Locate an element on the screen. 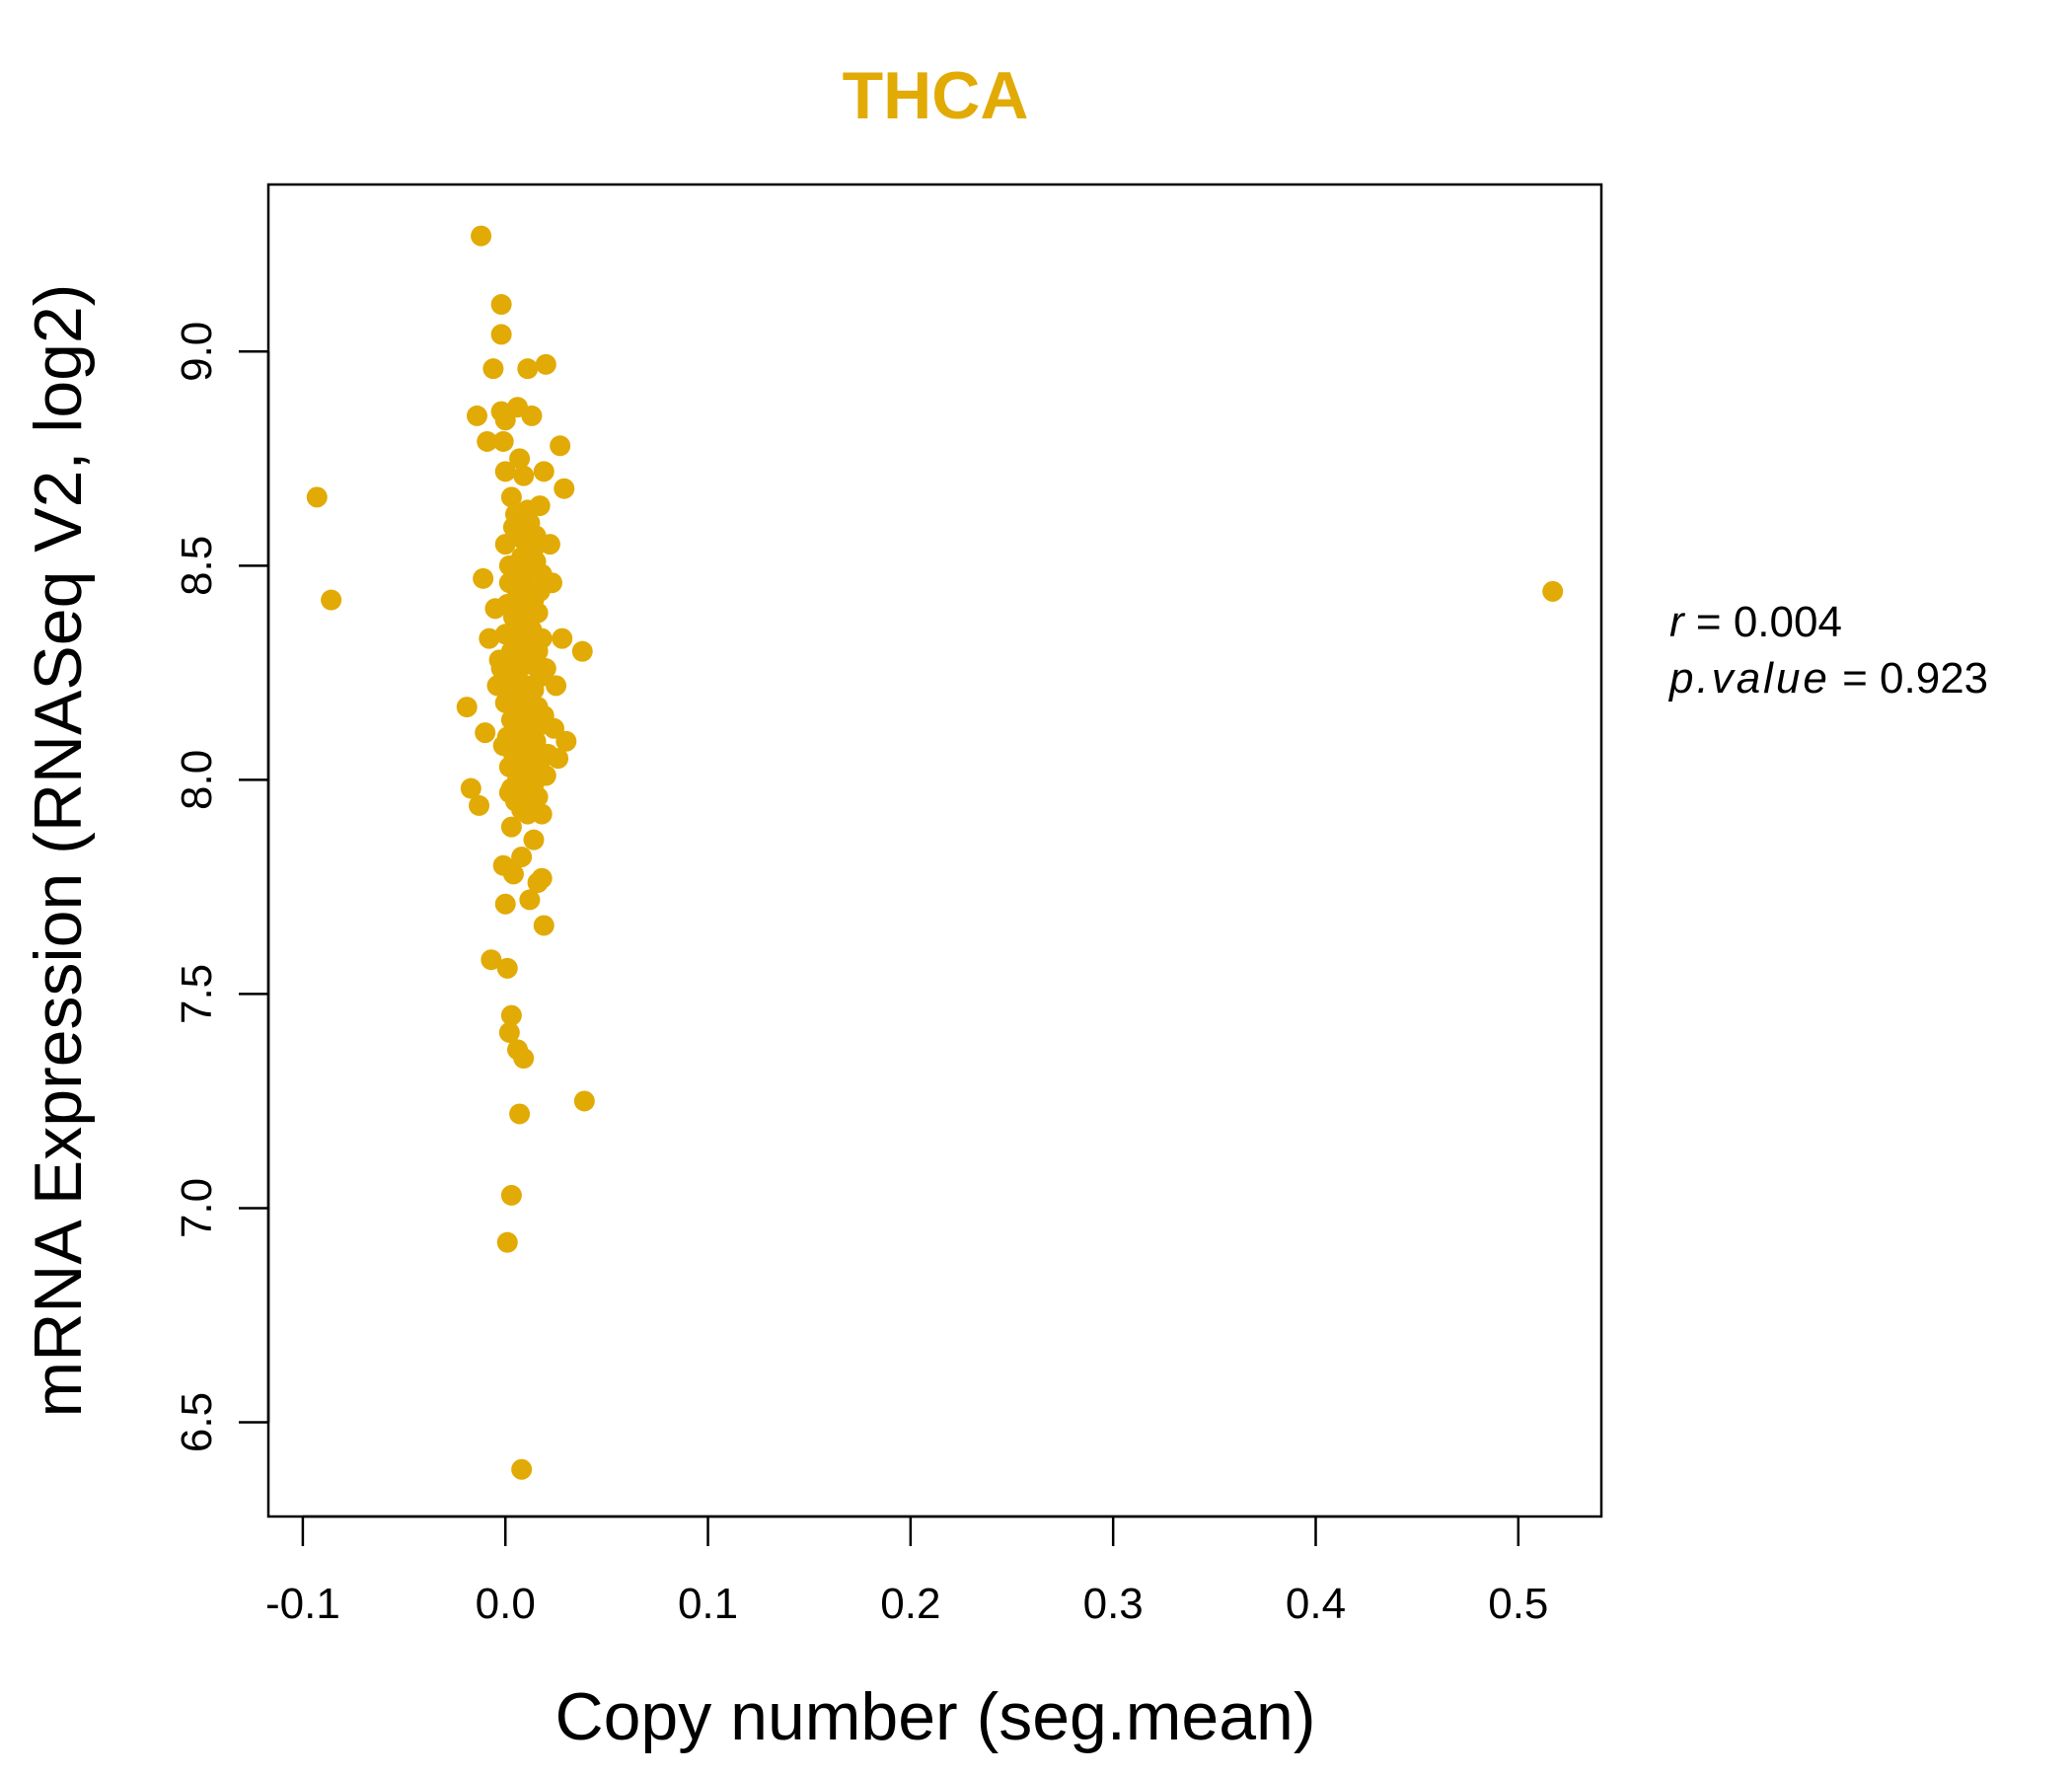 This screenshot has height=1776, width=2072. correlation-stats: r = 0.004 p.value = 0.923 is located at coordinates (1828, 651).